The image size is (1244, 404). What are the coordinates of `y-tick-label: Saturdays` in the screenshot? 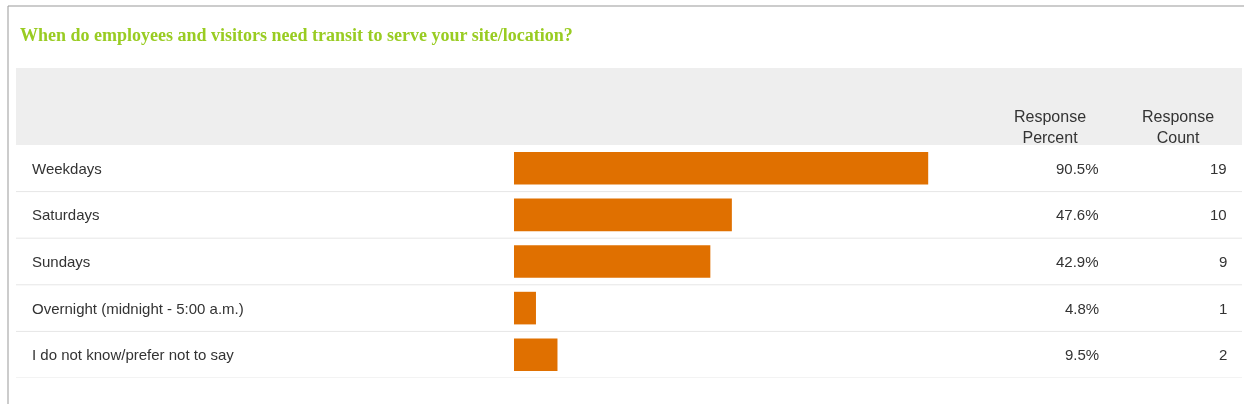 It's located at (66, 214).